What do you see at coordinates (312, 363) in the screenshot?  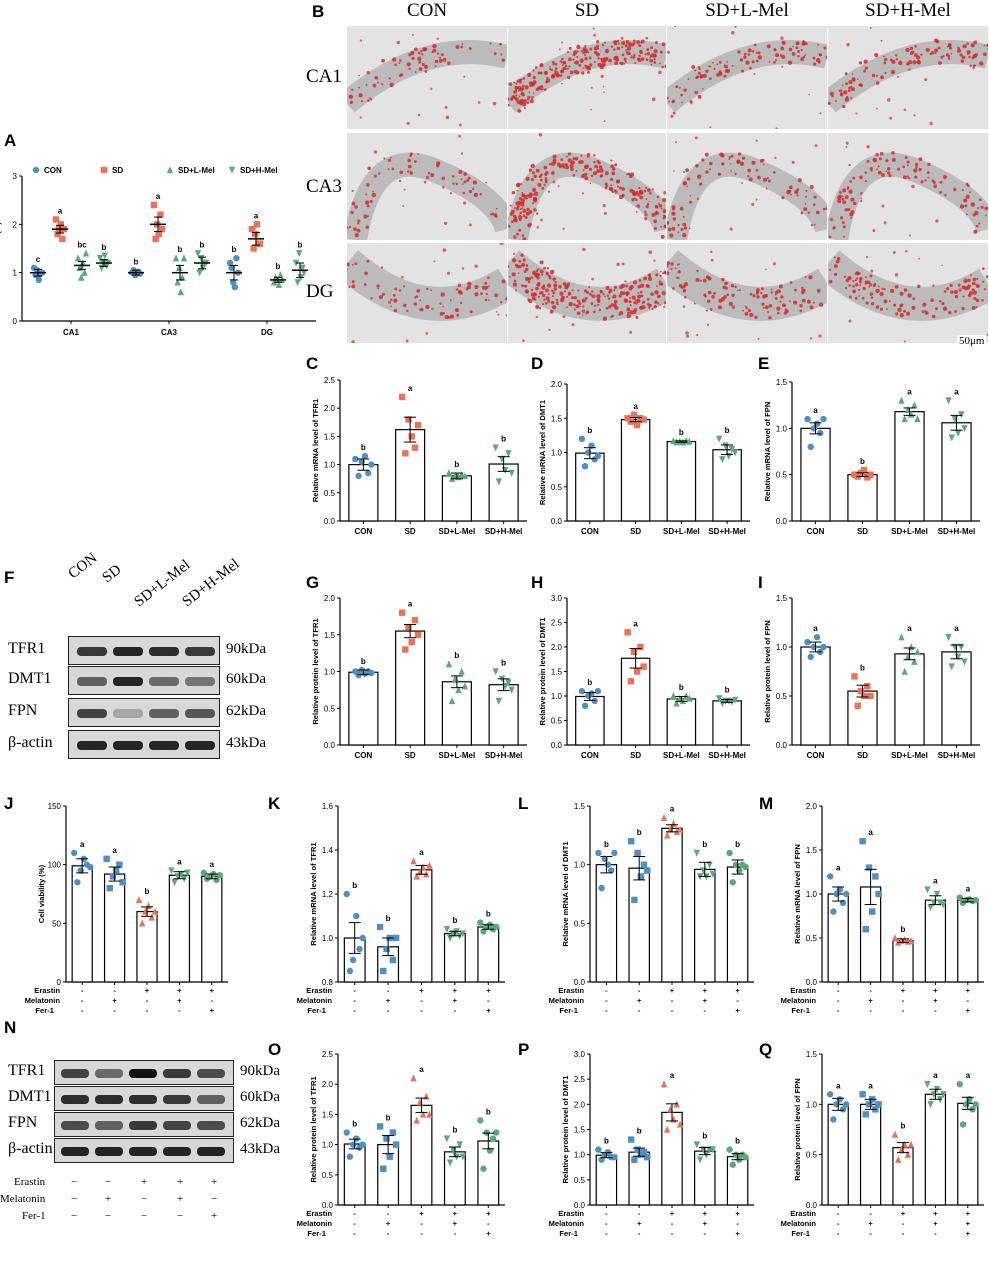 I see `panel-letter-c: C` at bounding box center [312, 363].